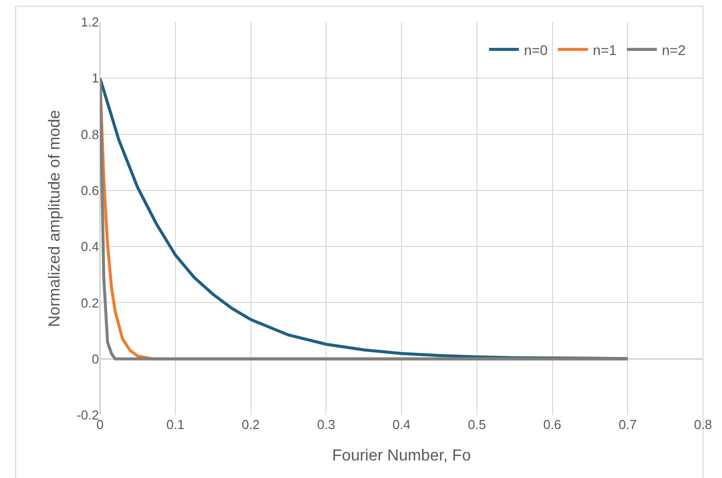 The image size is (722, 478). Describe the element at coordinates (552, 424) in the screenshot. I see `x-tick-label: 0.6` at that location.